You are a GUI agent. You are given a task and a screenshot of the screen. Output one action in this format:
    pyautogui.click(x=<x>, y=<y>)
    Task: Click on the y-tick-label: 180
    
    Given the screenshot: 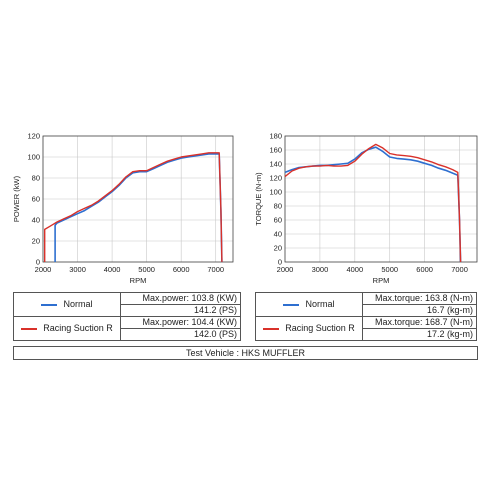 What is the action you would take?
    pyautogui.click(x=275, y=136)
    